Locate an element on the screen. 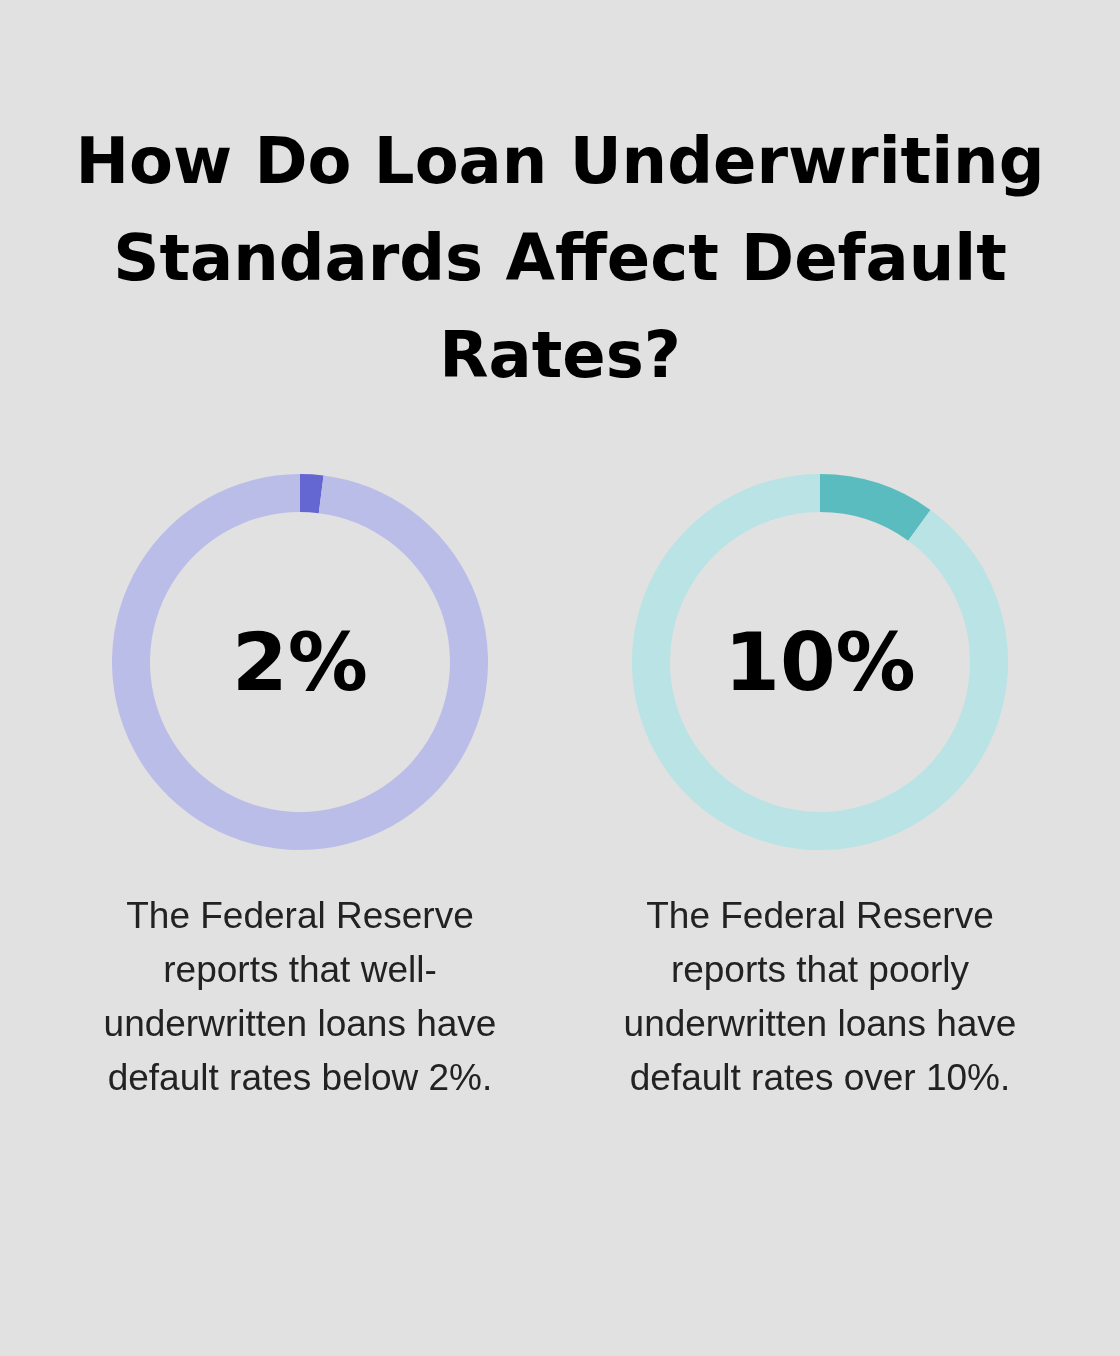  text: 10% is located at coordinates (820, 662).